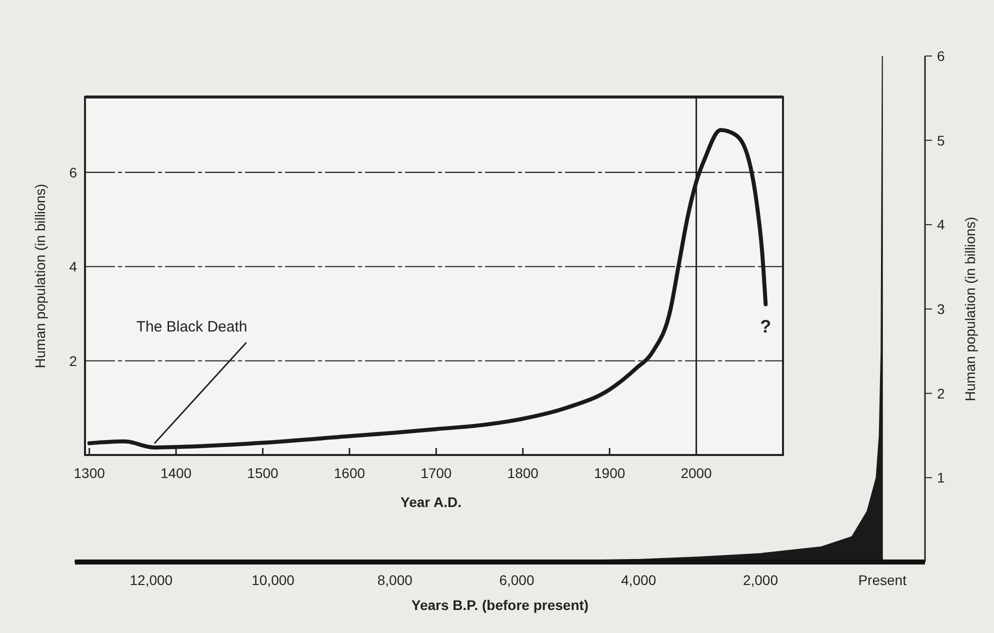  I want to click on x-tick-label: Present, so click(882, 580).